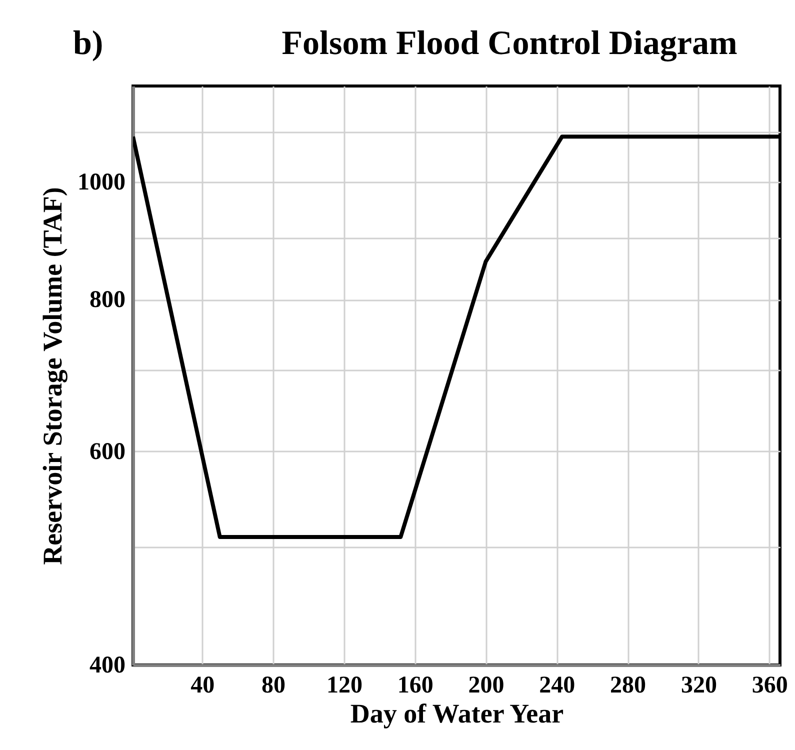 The height and width of the screenshot is (750, 795). Describe the element at coordinates (486, 685) in the screenshot. I see `x-tick-label: 200` at that location.